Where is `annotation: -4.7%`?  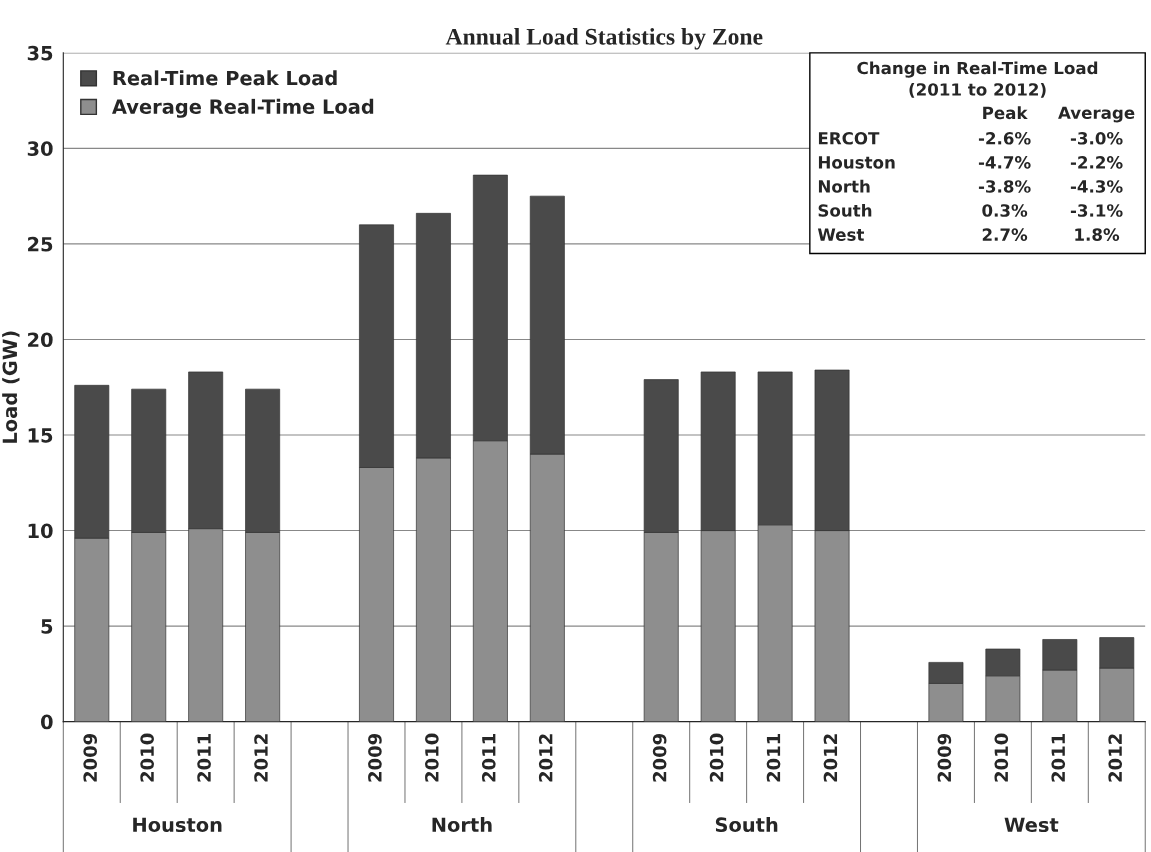
annotation: -4.7% is located at coordinates (1004, 162).